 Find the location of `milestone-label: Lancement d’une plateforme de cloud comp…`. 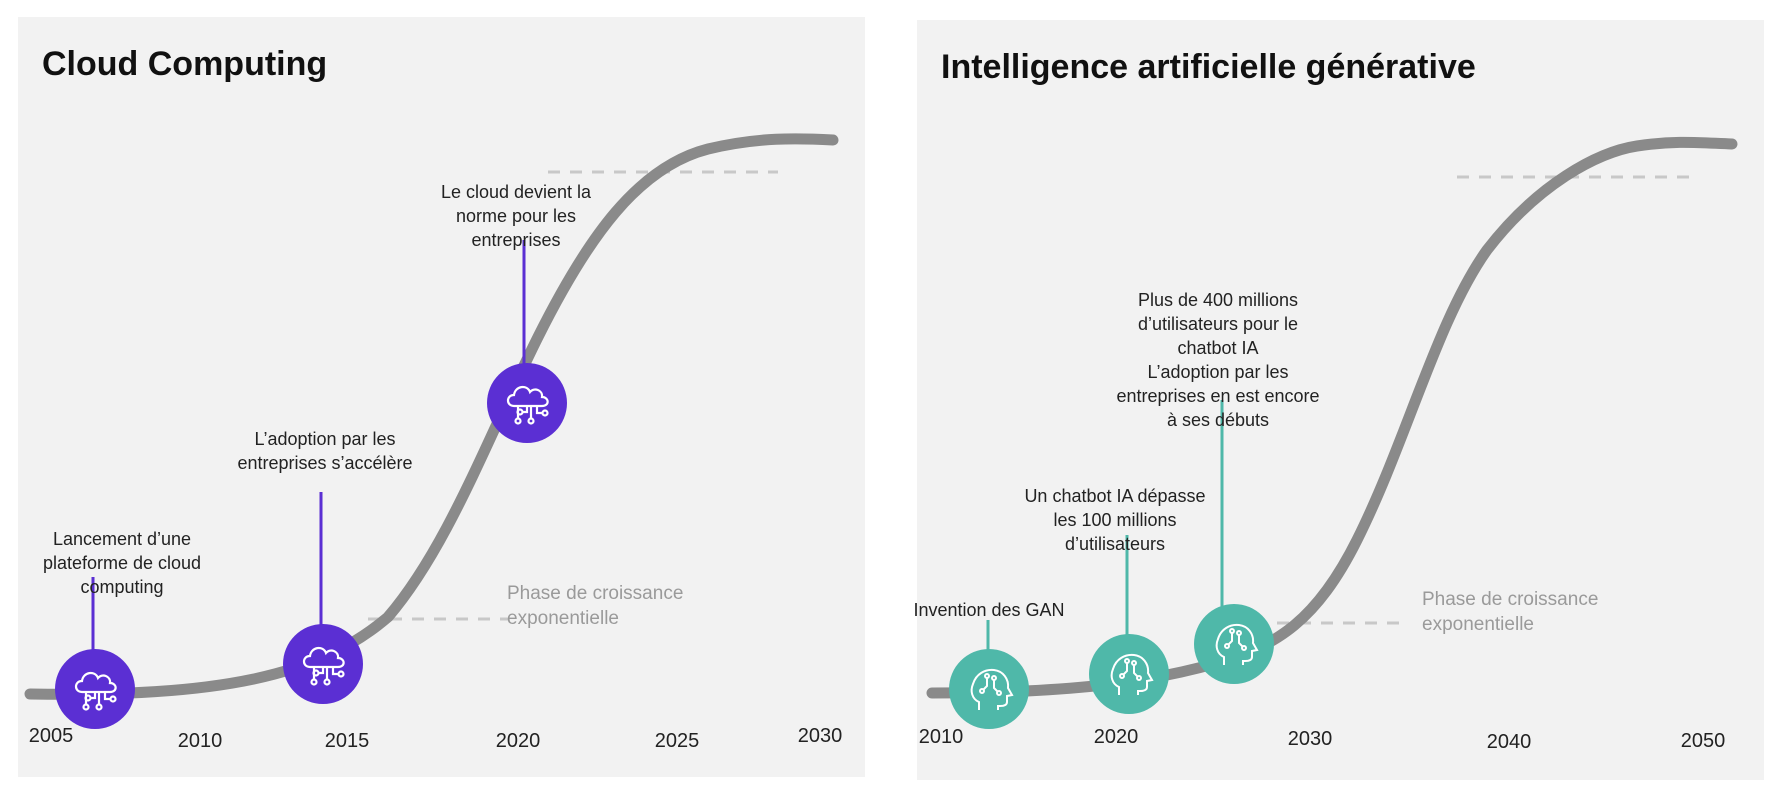

milestone-label: Lancement d’une plateforme de cloud comp… is located at coordinates (122, 563).